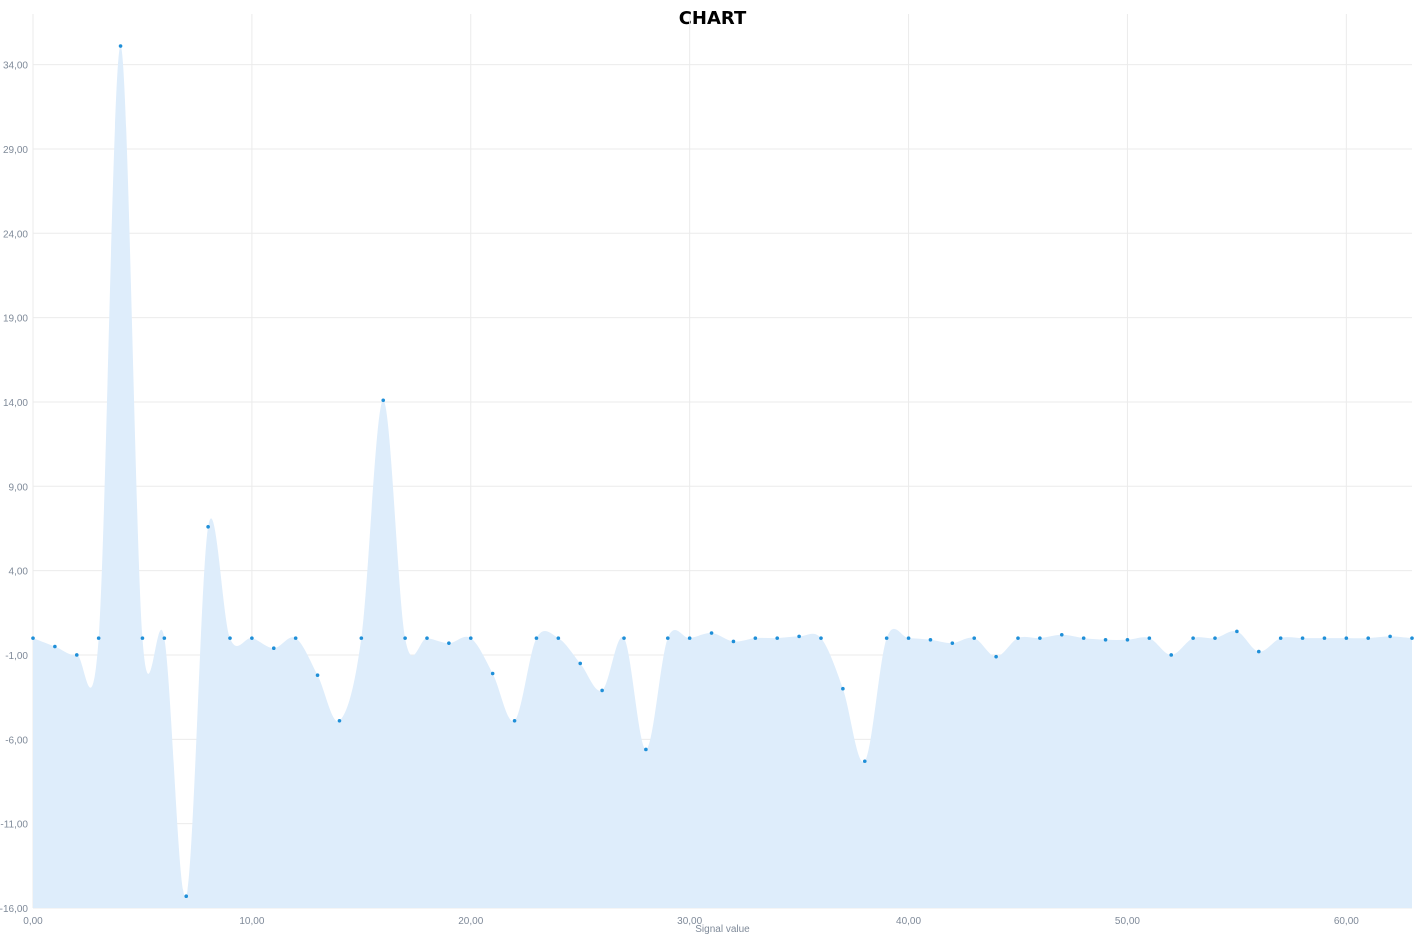 Image resolution: width=1425 pixels, height=934 pixels. What do you see at coordinates (470, 921) in the screenshot?
I see `x-tick-label-2: 20,00` at bounding box center [470, 921].